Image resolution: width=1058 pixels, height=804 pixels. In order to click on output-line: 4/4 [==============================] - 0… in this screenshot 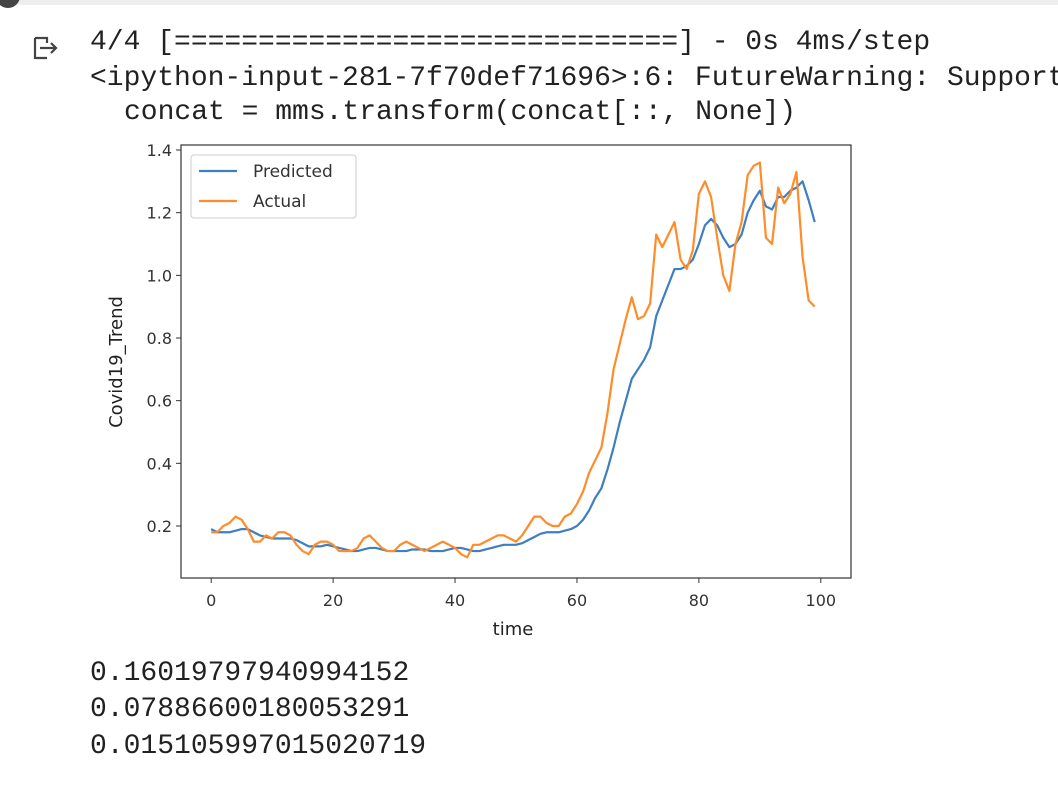, I will do `click(510, 42)`.